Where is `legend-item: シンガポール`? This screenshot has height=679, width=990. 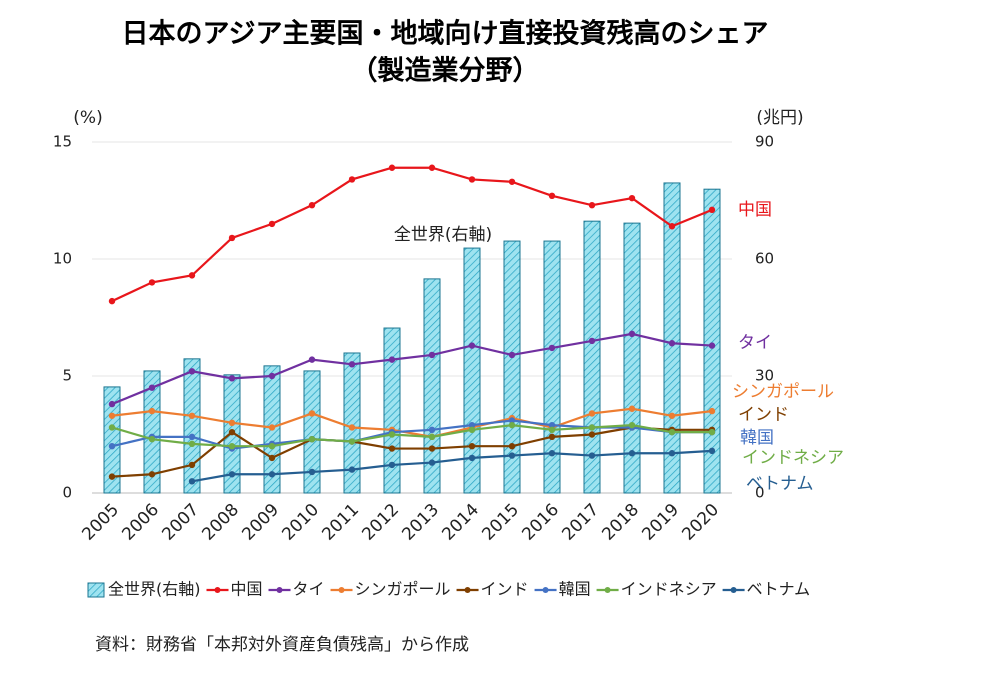
legend-item: シンガポール is located at coordinates (390, 589).